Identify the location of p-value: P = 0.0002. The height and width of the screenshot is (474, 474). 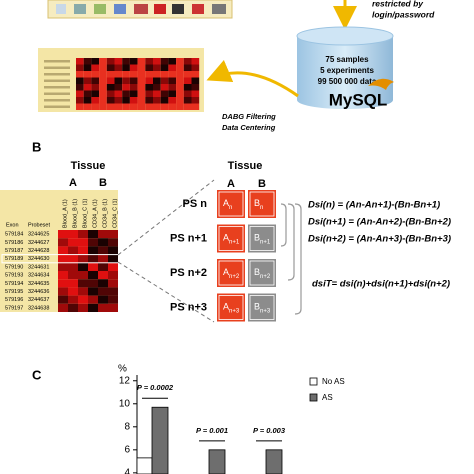
(155, 387).